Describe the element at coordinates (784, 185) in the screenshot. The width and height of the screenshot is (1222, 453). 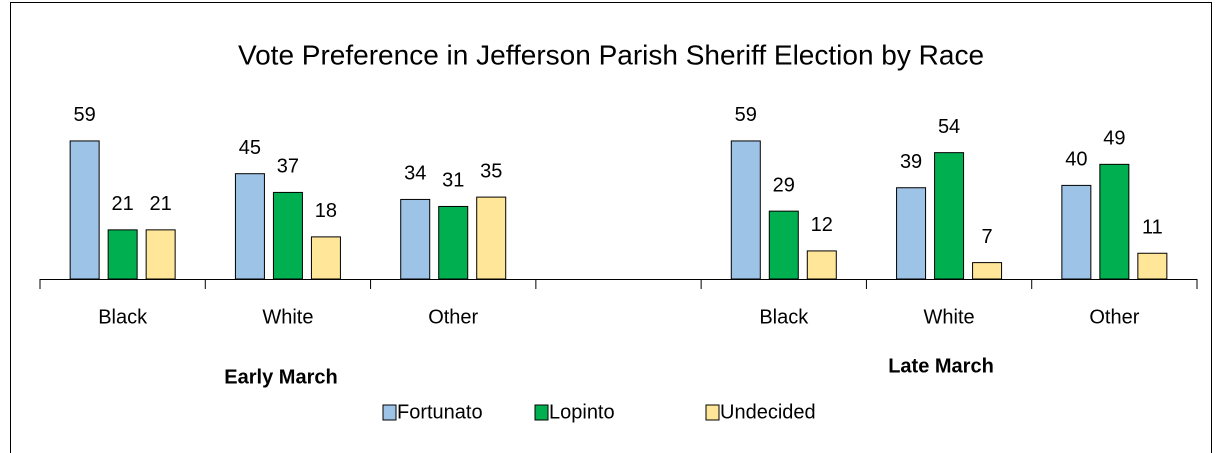
I see `data-label: 29` at that location.